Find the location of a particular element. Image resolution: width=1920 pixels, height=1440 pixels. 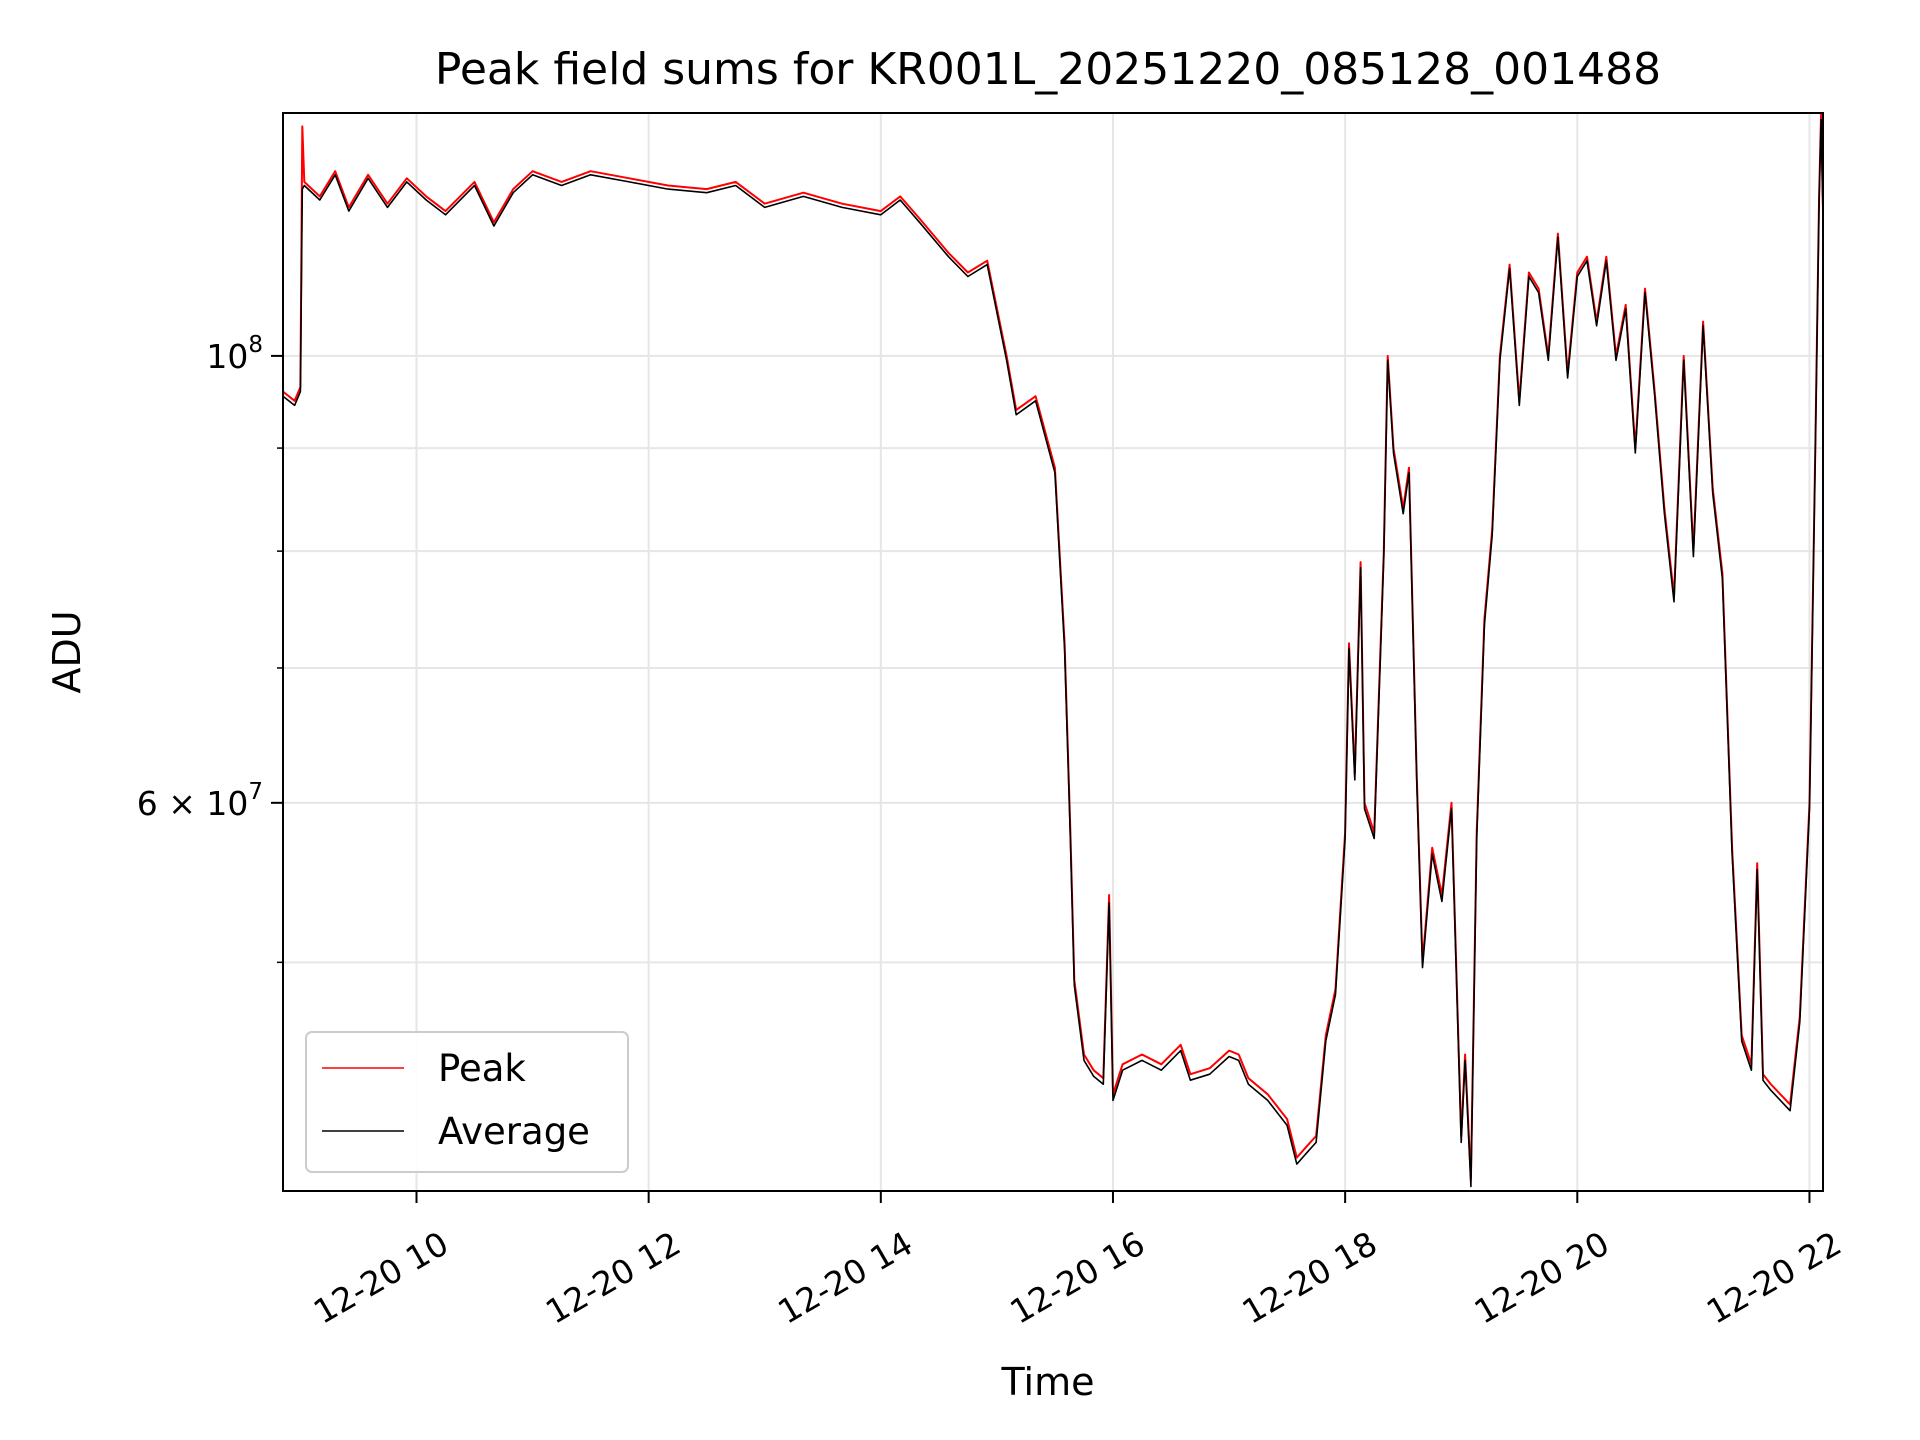

legend-box is located at coordinates (467, 1102).